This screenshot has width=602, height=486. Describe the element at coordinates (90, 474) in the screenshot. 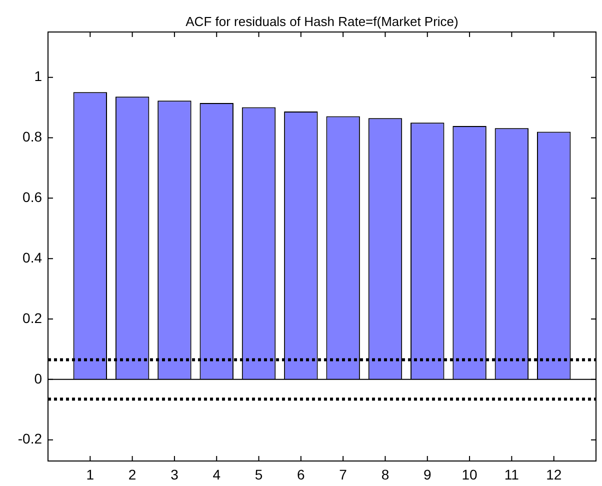

I see `x-tick-label: 1` at that location.